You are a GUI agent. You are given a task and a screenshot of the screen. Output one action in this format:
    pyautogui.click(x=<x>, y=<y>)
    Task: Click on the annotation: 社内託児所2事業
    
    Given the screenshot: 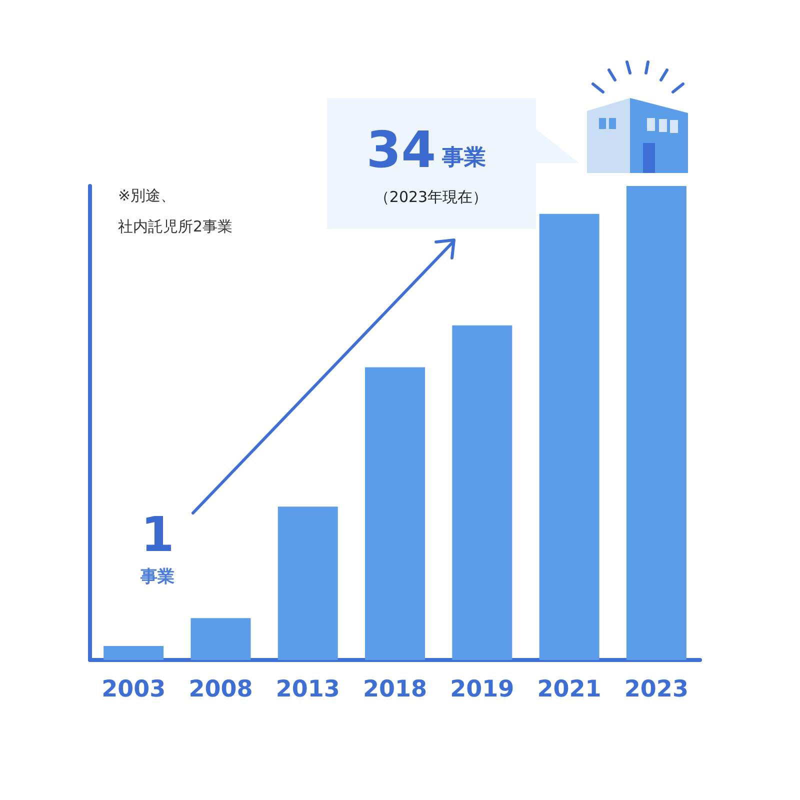 What is the action you would take?
    pyautogui.click(x=175, y=227)
    